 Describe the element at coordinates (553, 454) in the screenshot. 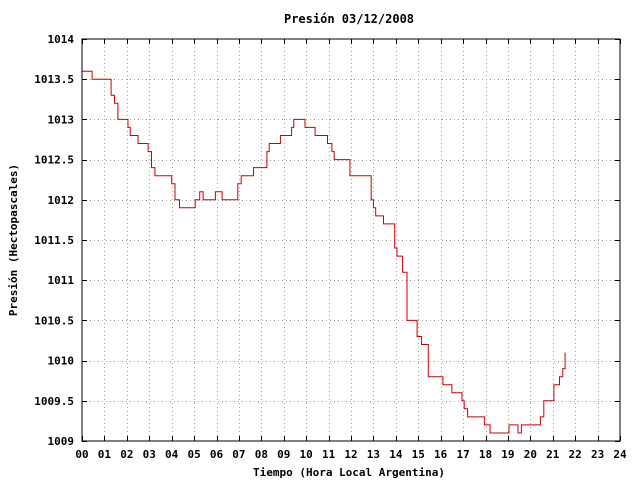

I see `x-tick-label: 21` at that location.